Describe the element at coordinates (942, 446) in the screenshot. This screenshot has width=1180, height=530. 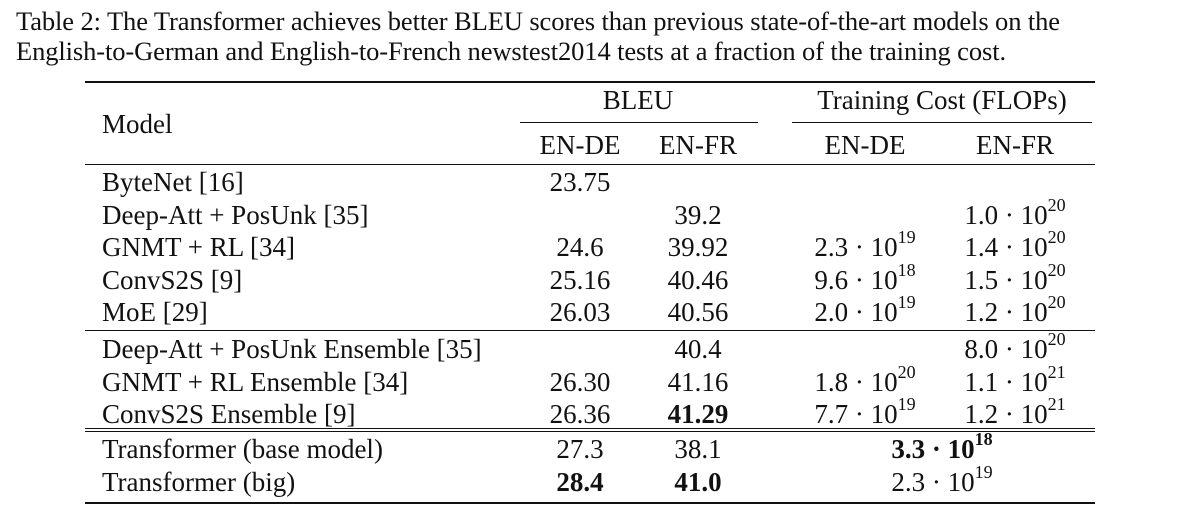
I see `cell-cost-merged: 3.3 · 10¹⁸` at that location.